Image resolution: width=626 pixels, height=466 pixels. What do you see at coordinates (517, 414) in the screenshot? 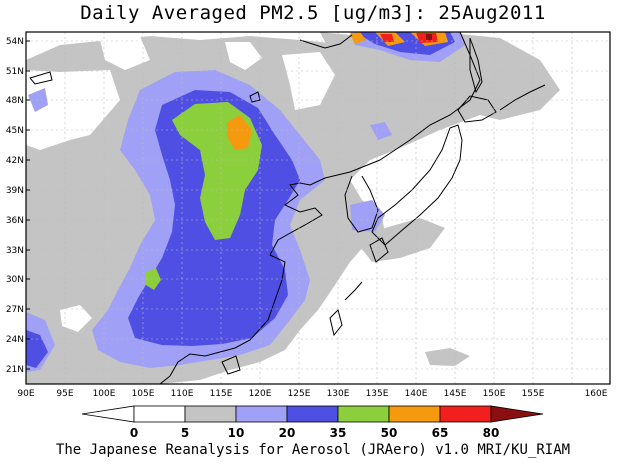
I see `colorbar-max-triangle` at bounding box center [517, 414].